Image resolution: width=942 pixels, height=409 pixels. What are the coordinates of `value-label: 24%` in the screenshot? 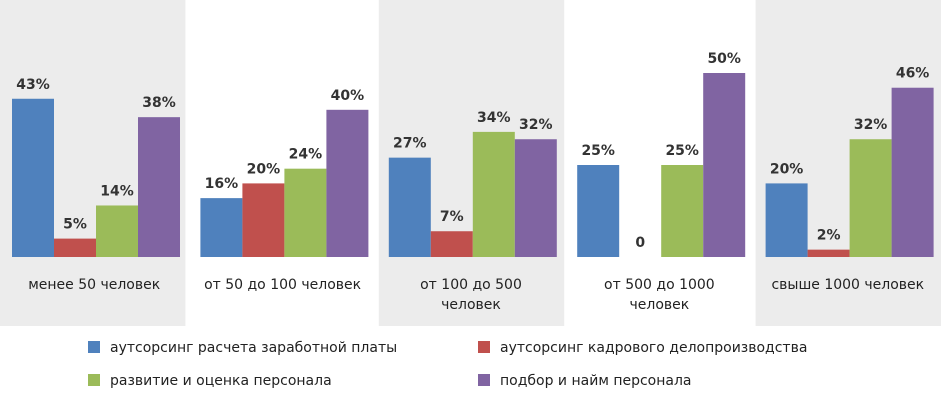 It's located at (306, 155).